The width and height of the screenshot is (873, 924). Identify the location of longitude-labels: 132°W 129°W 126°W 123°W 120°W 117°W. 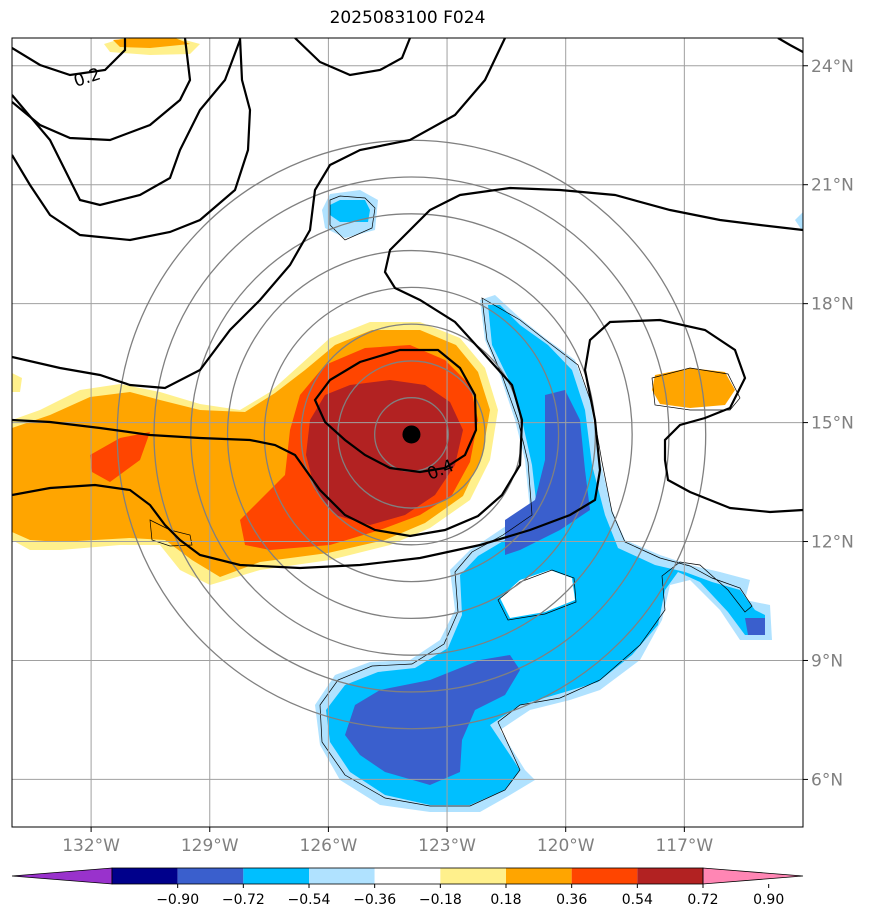
(387, 841).